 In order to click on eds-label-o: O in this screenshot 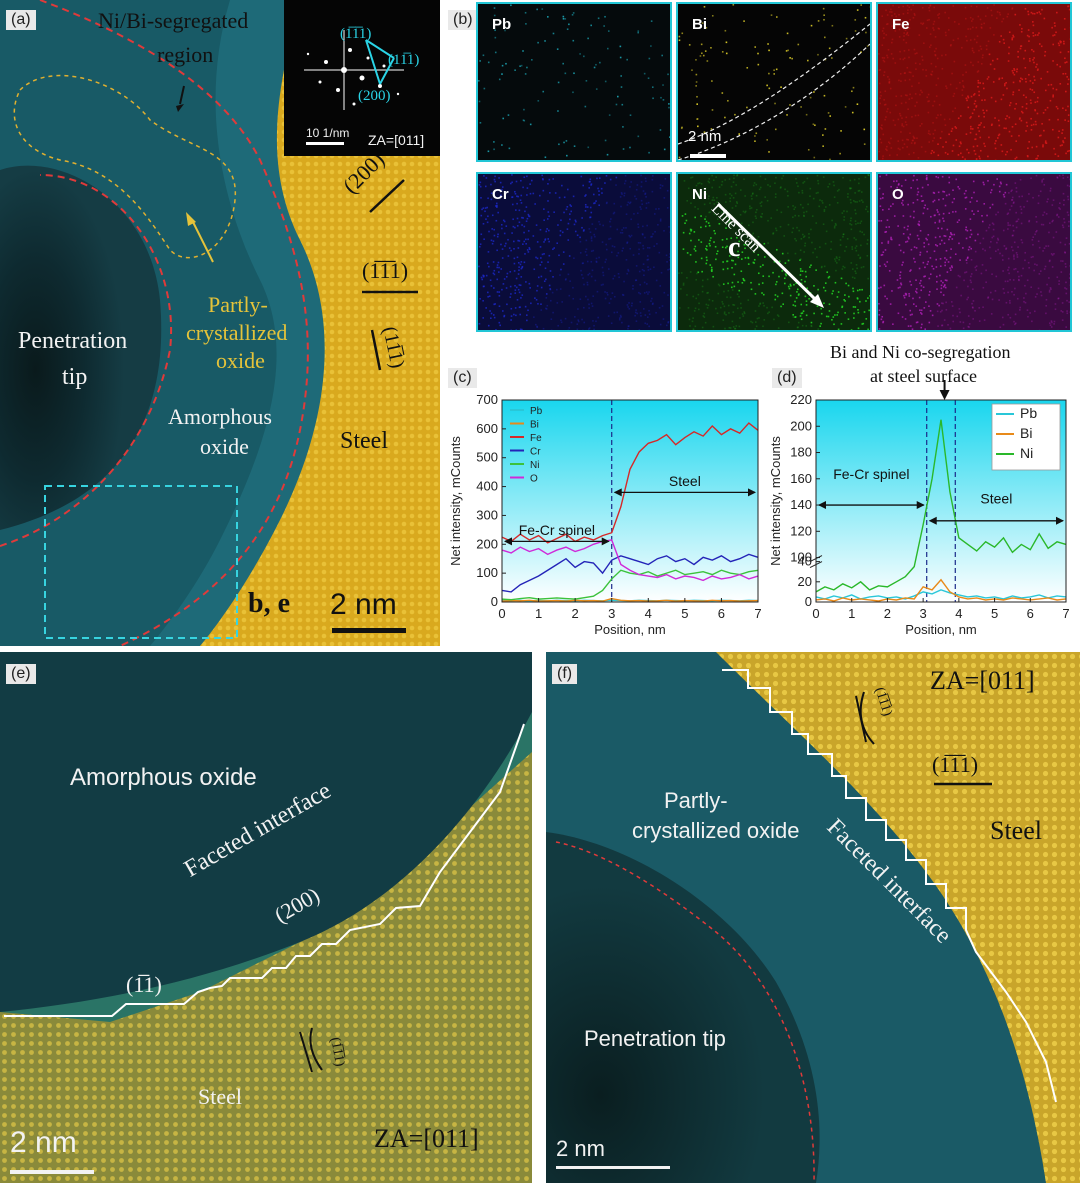, I will do `click(898, 194)`.